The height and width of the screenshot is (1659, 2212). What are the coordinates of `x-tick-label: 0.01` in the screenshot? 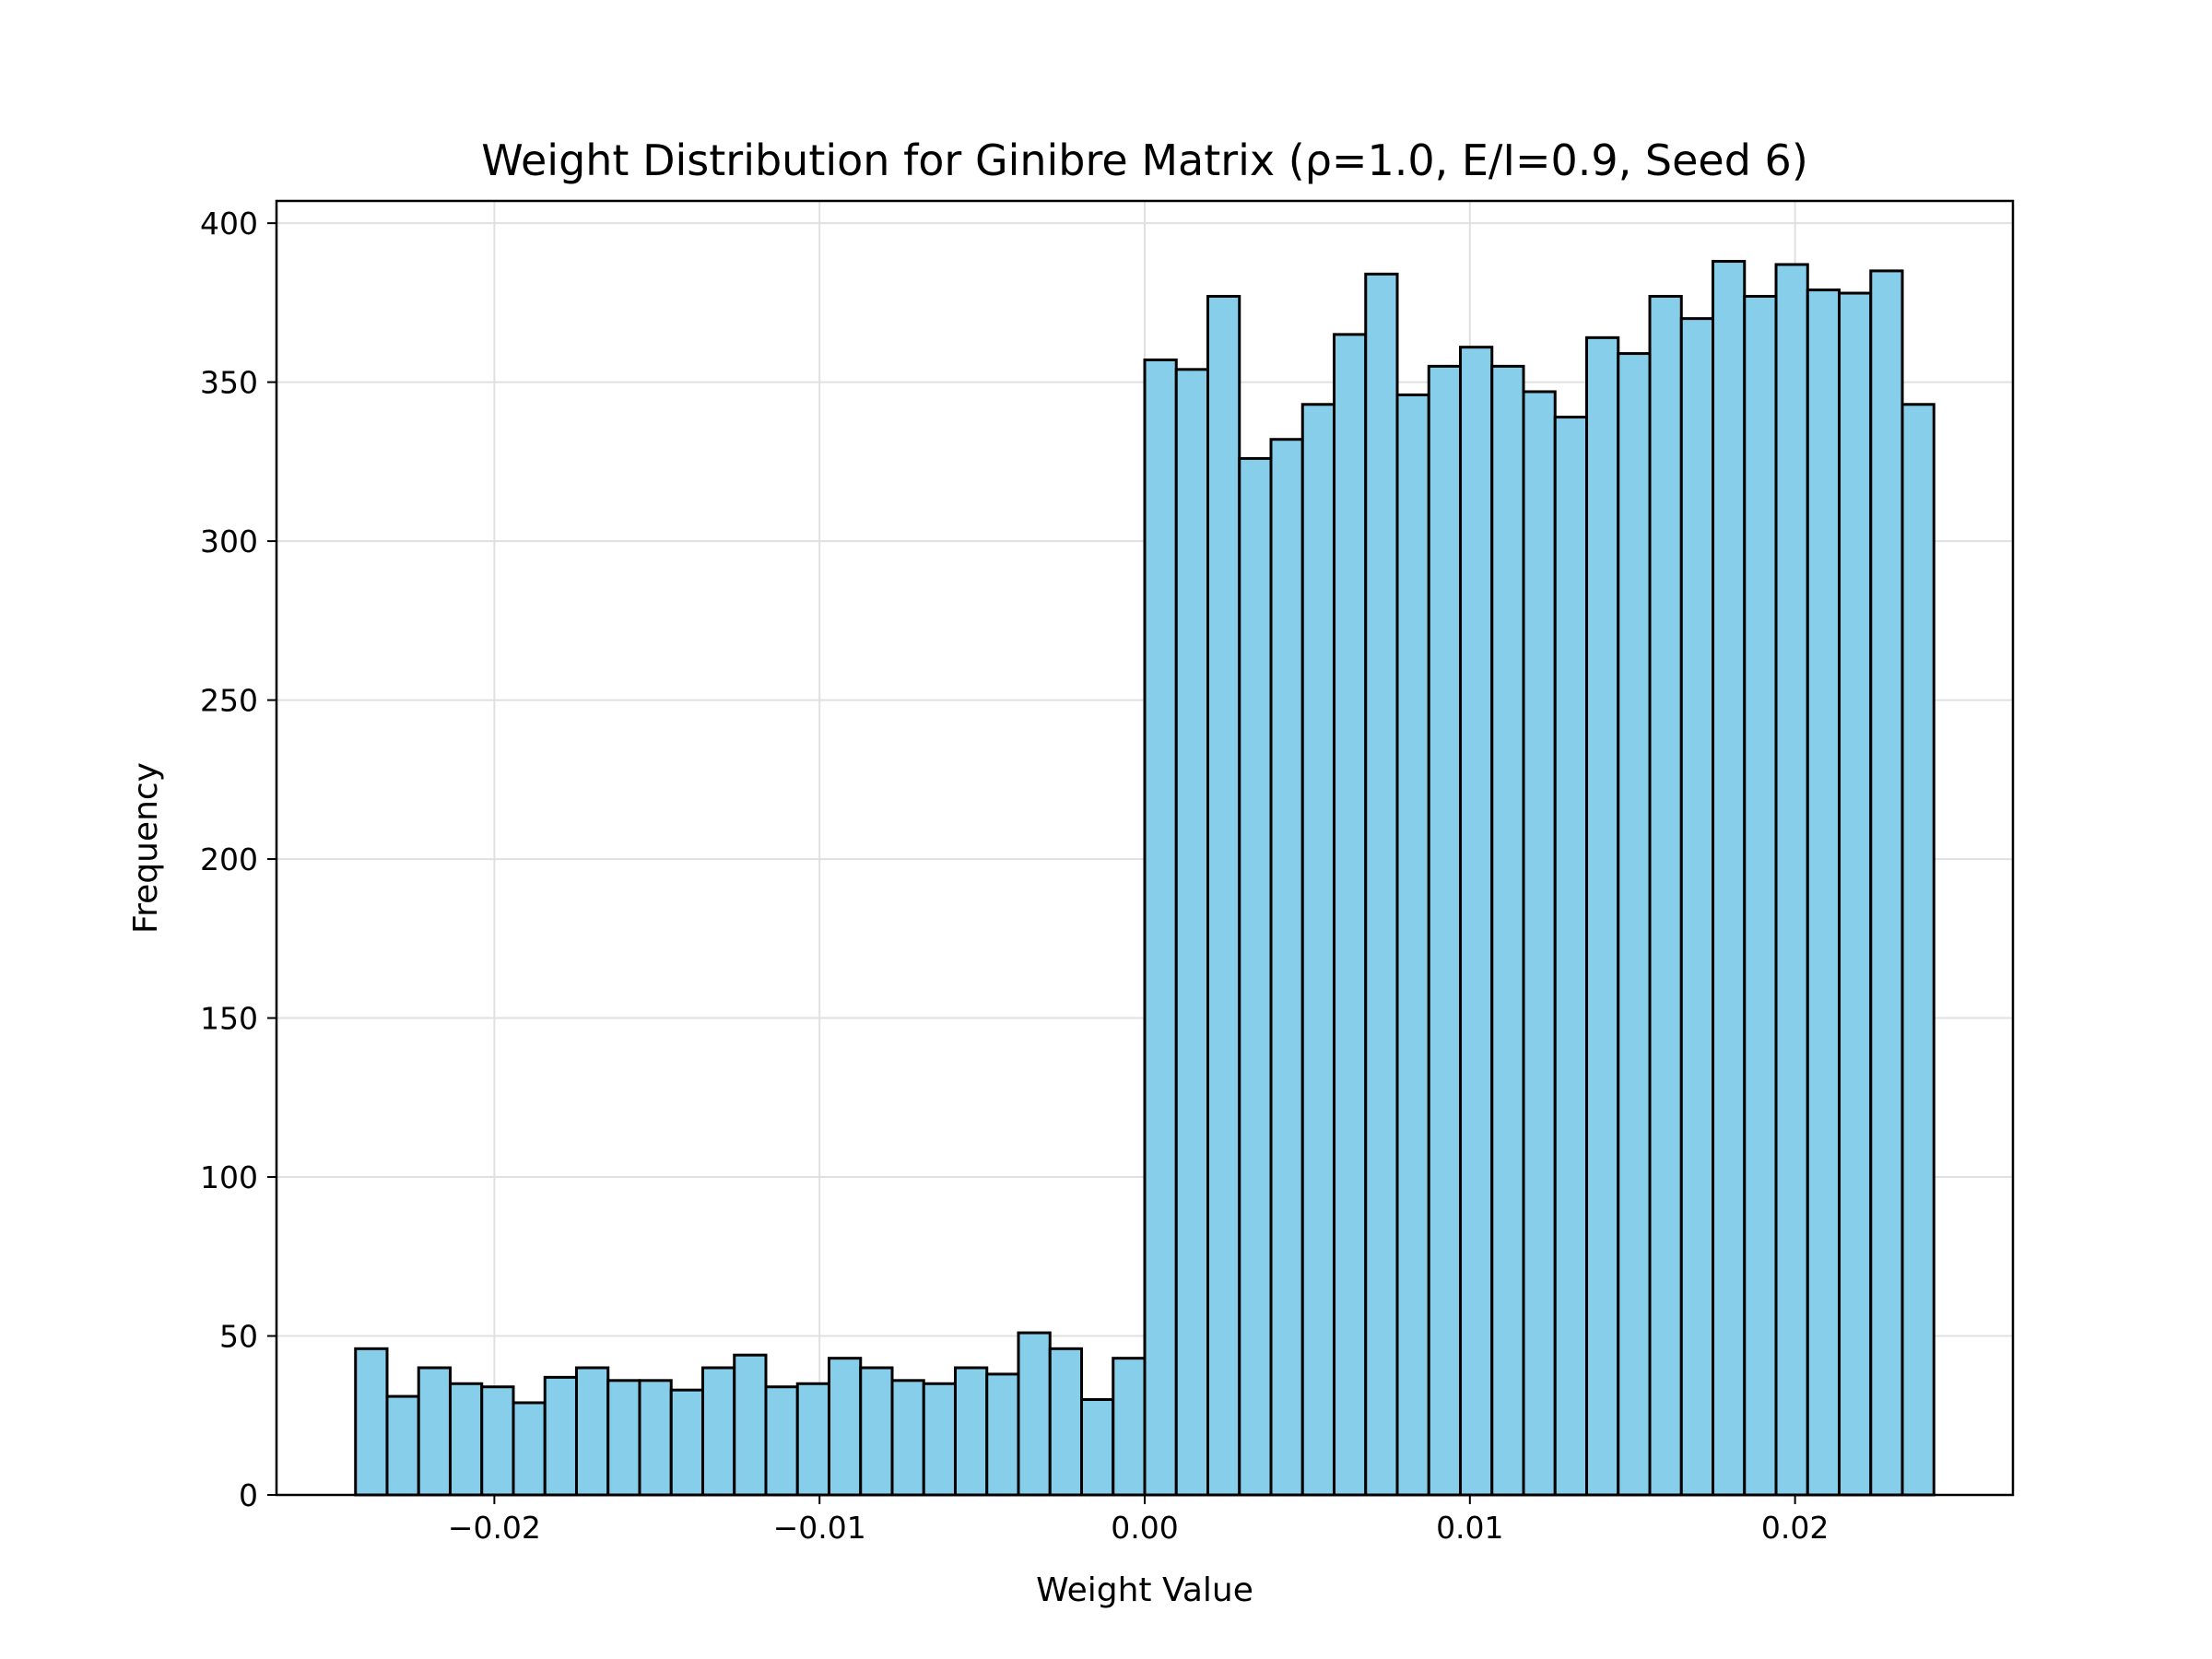 It's located at (1469, 1528).